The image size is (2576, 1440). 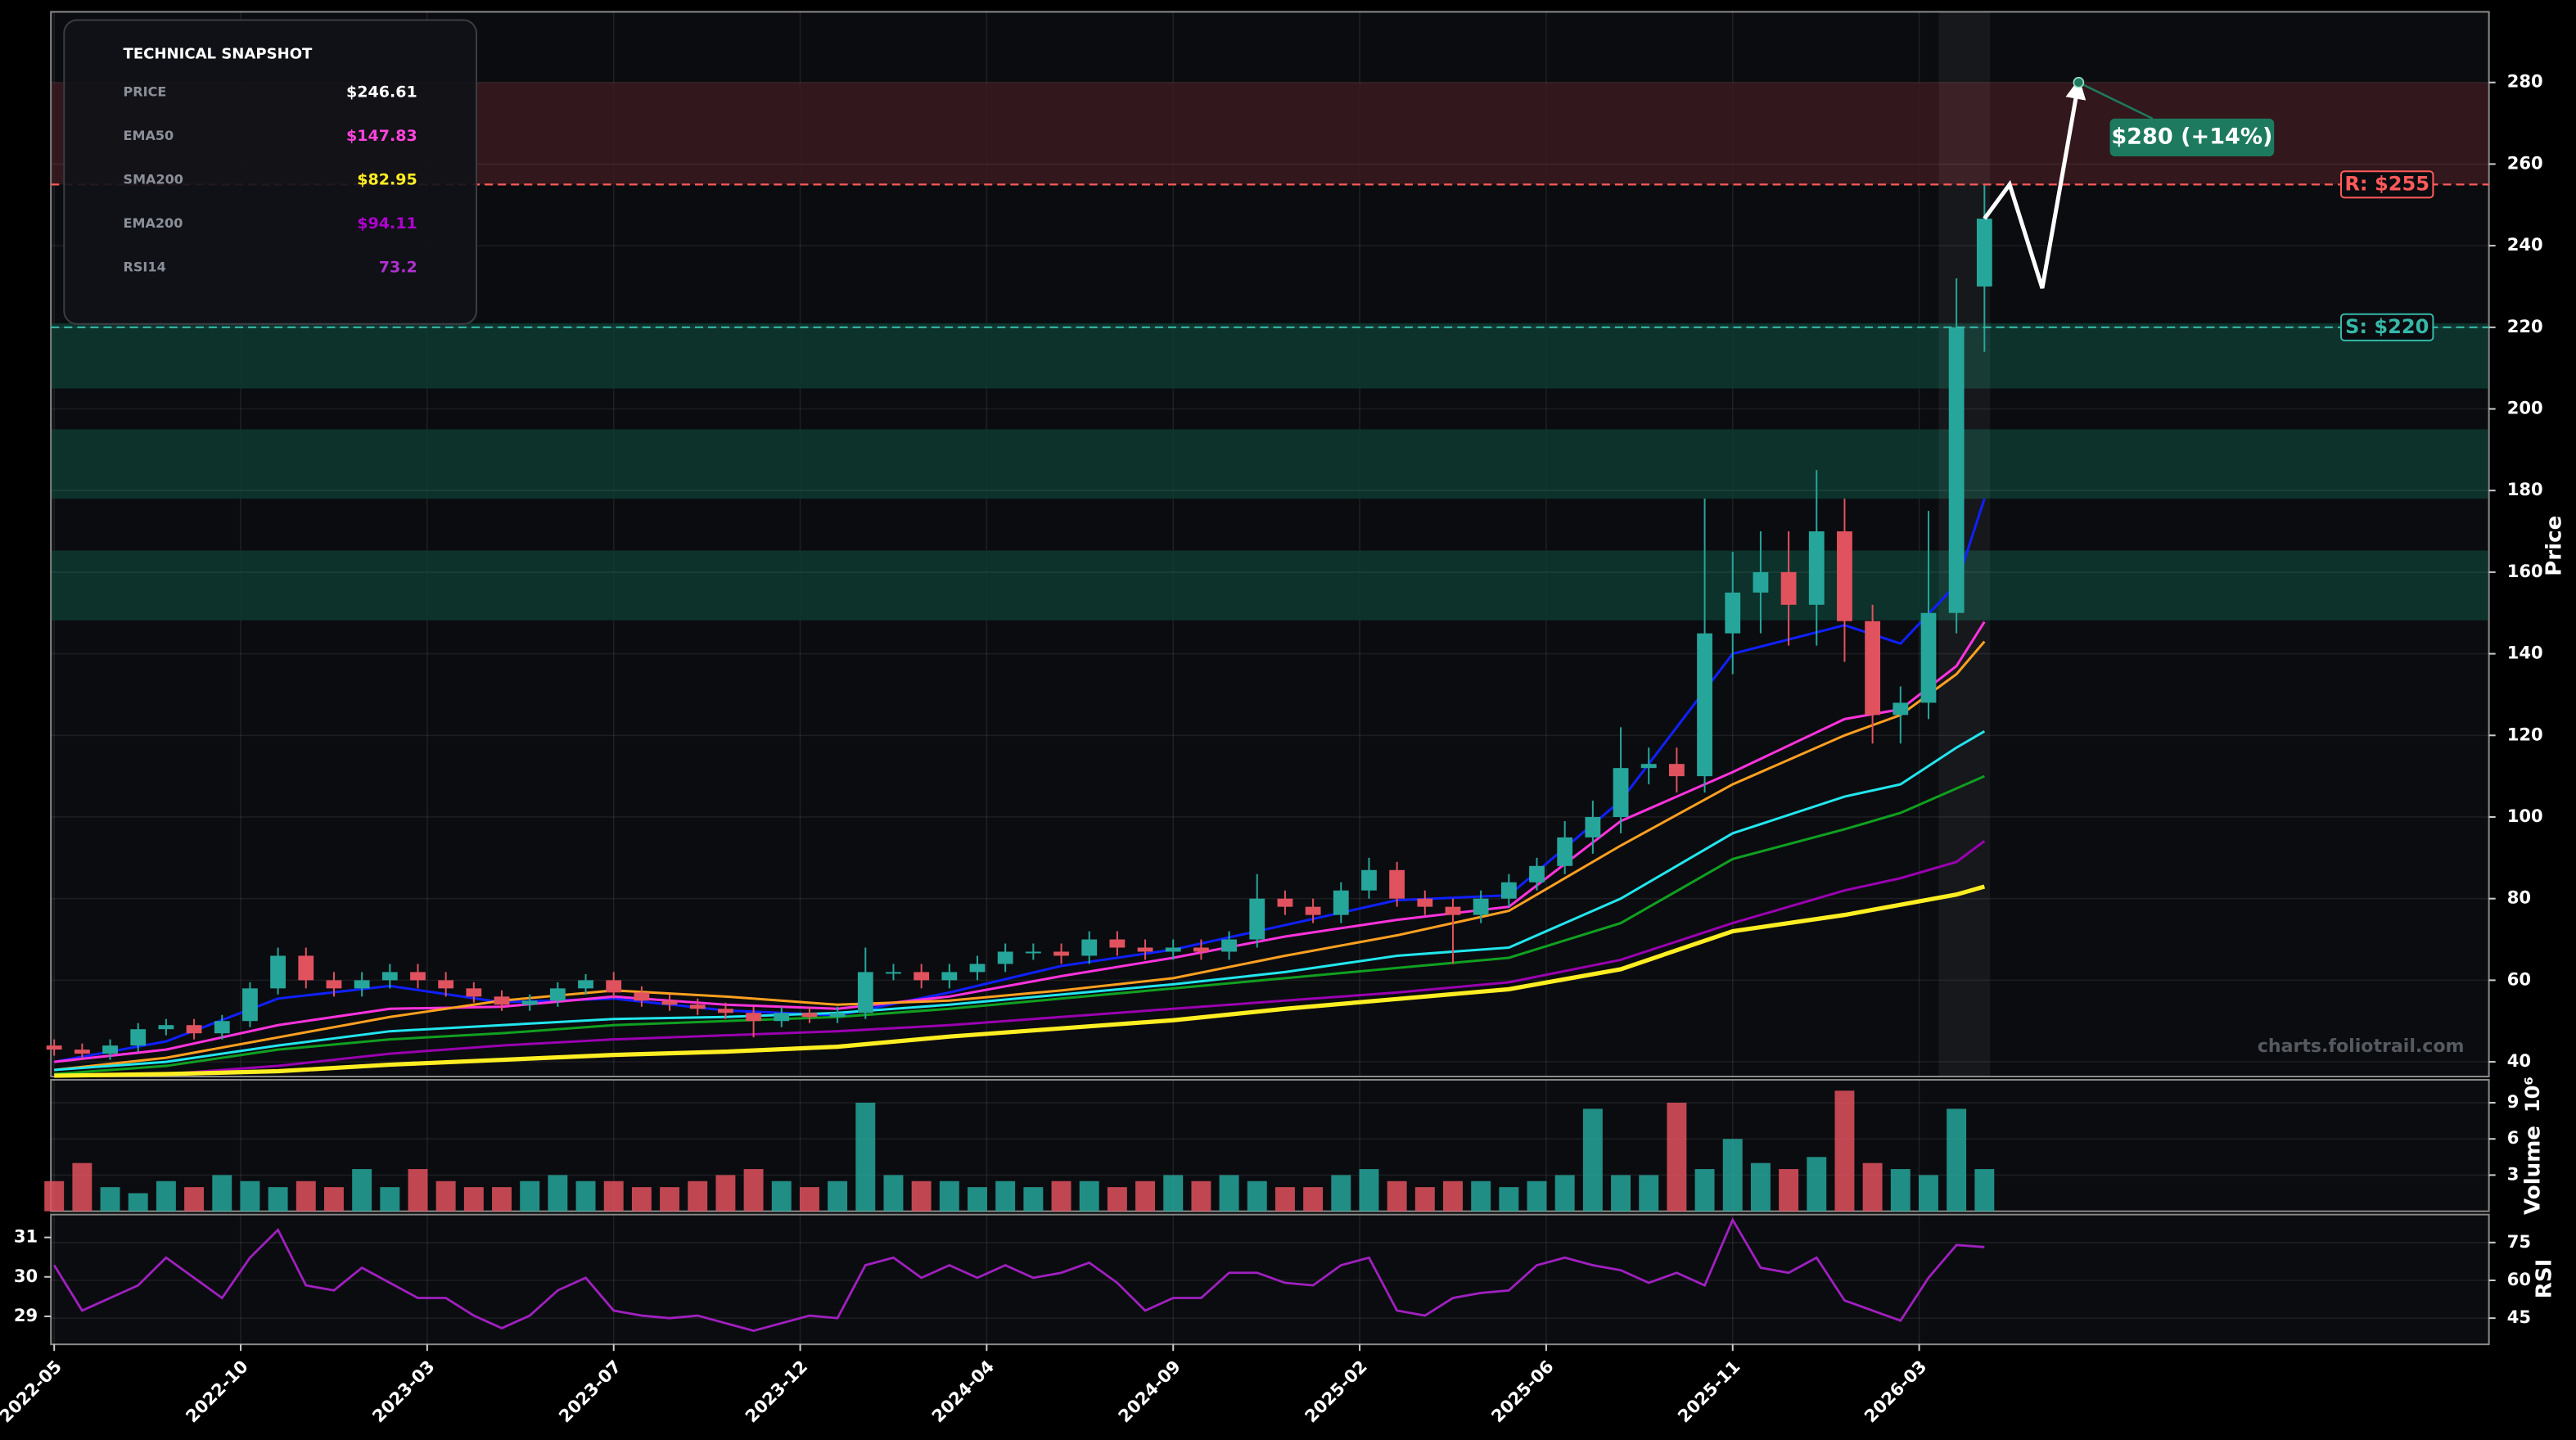 I want to click on snapshot-label: EMA200, so click(x=153, y=223).